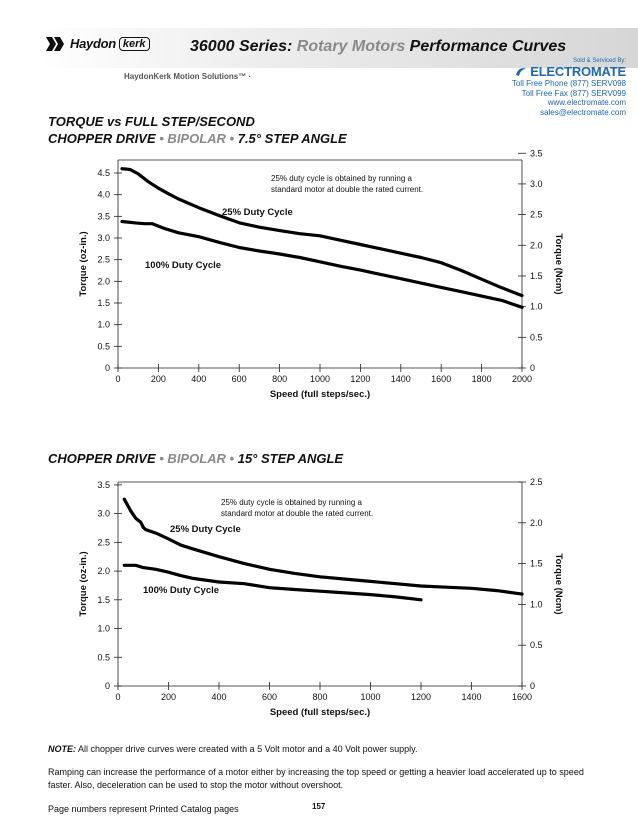  I want to click on section-heading-1-line1: TORQUE vs FULL STEP/SECOND, so click(151, 121).